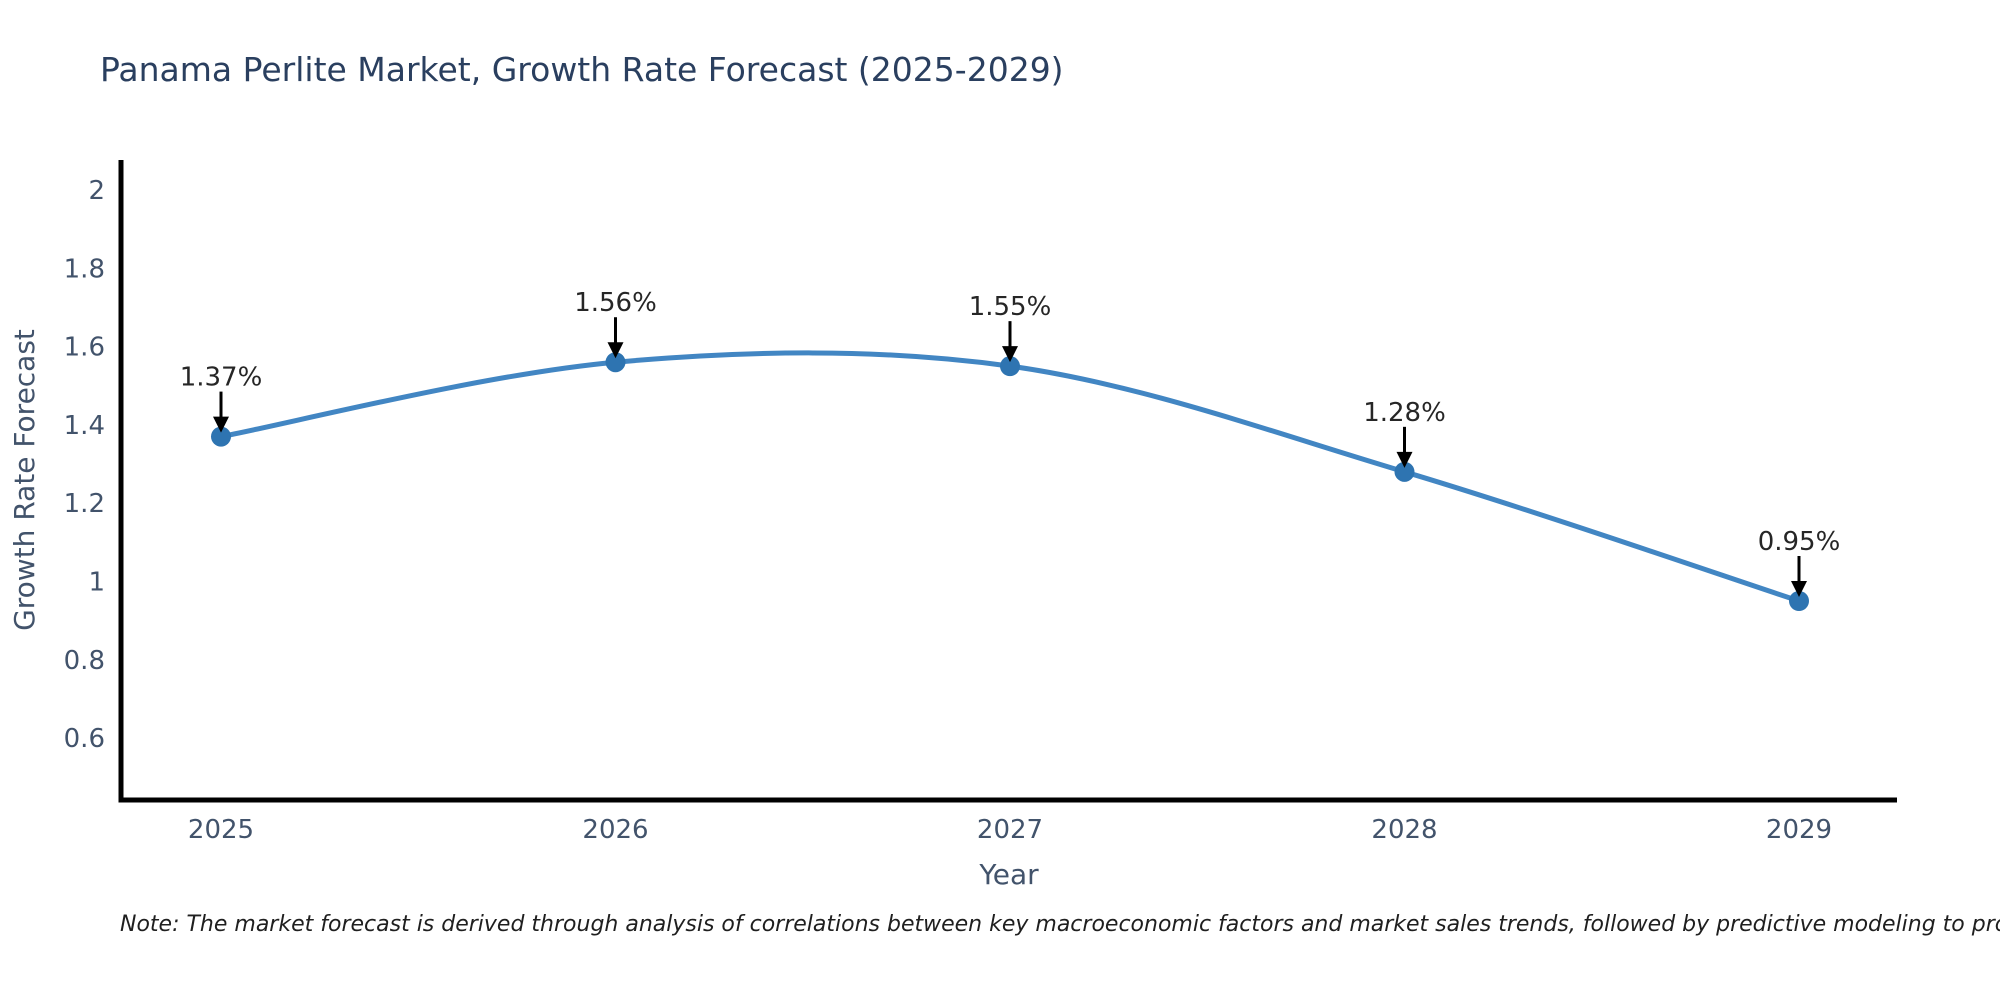 This screenshot has height=1000, width=2000. I want to click on data-point-label: 0.95%, so click(1799, 542).